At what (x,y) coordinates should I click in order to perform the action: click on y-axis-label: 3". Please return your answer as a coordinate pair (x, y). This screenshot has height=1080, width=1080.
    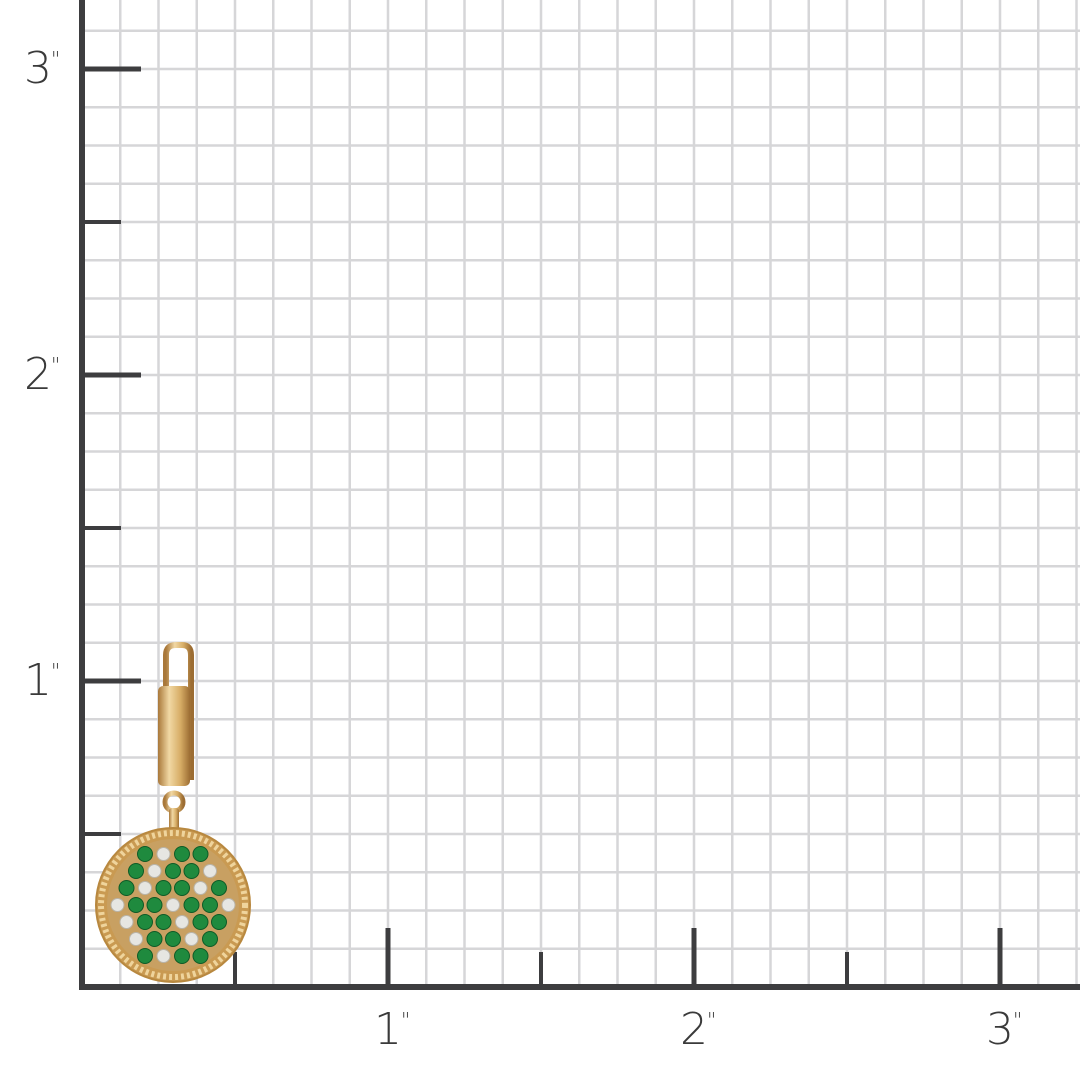
    Looking at the image, I should click on (42, 68).